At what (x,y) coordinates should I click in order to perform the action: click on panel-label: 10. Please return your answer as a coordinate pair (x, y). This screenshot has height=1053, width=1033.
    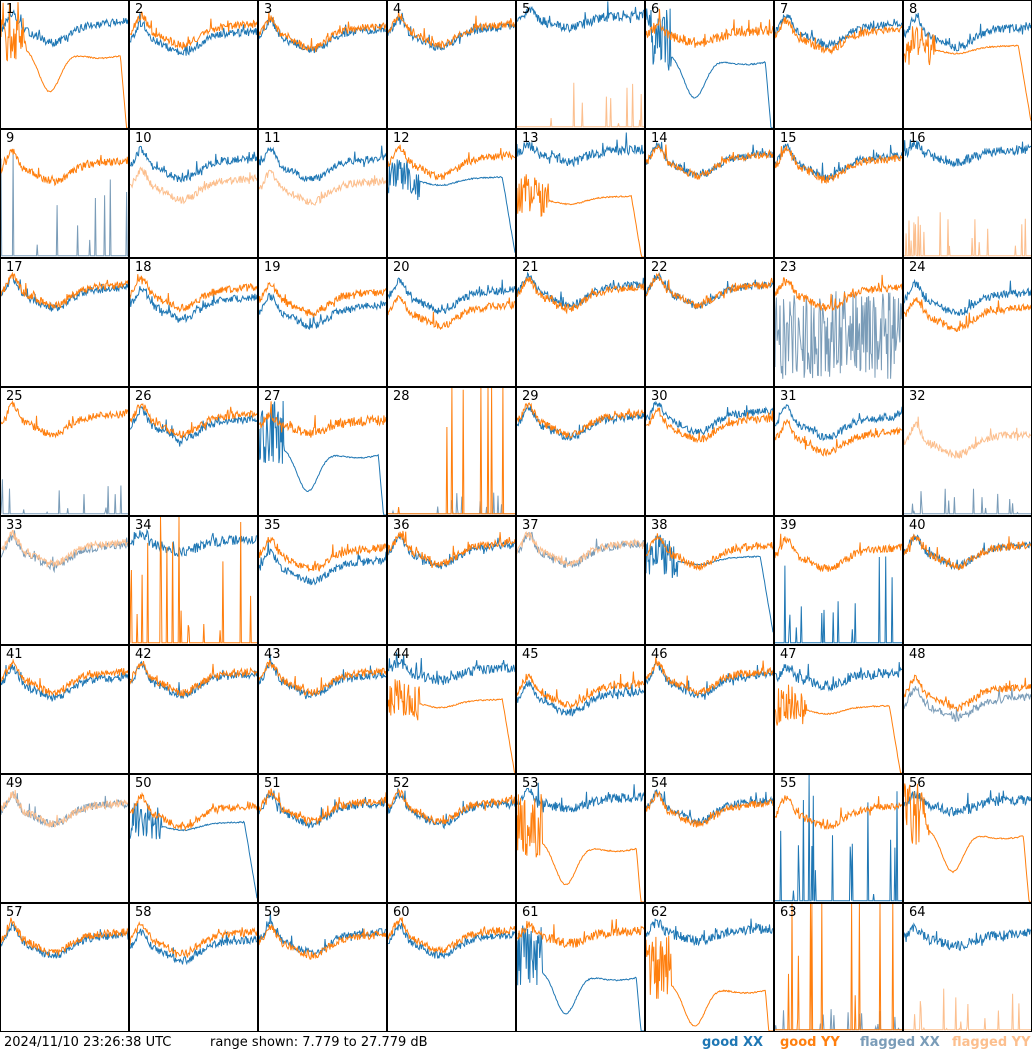
    Looking at the image, I should click on (143, 138).